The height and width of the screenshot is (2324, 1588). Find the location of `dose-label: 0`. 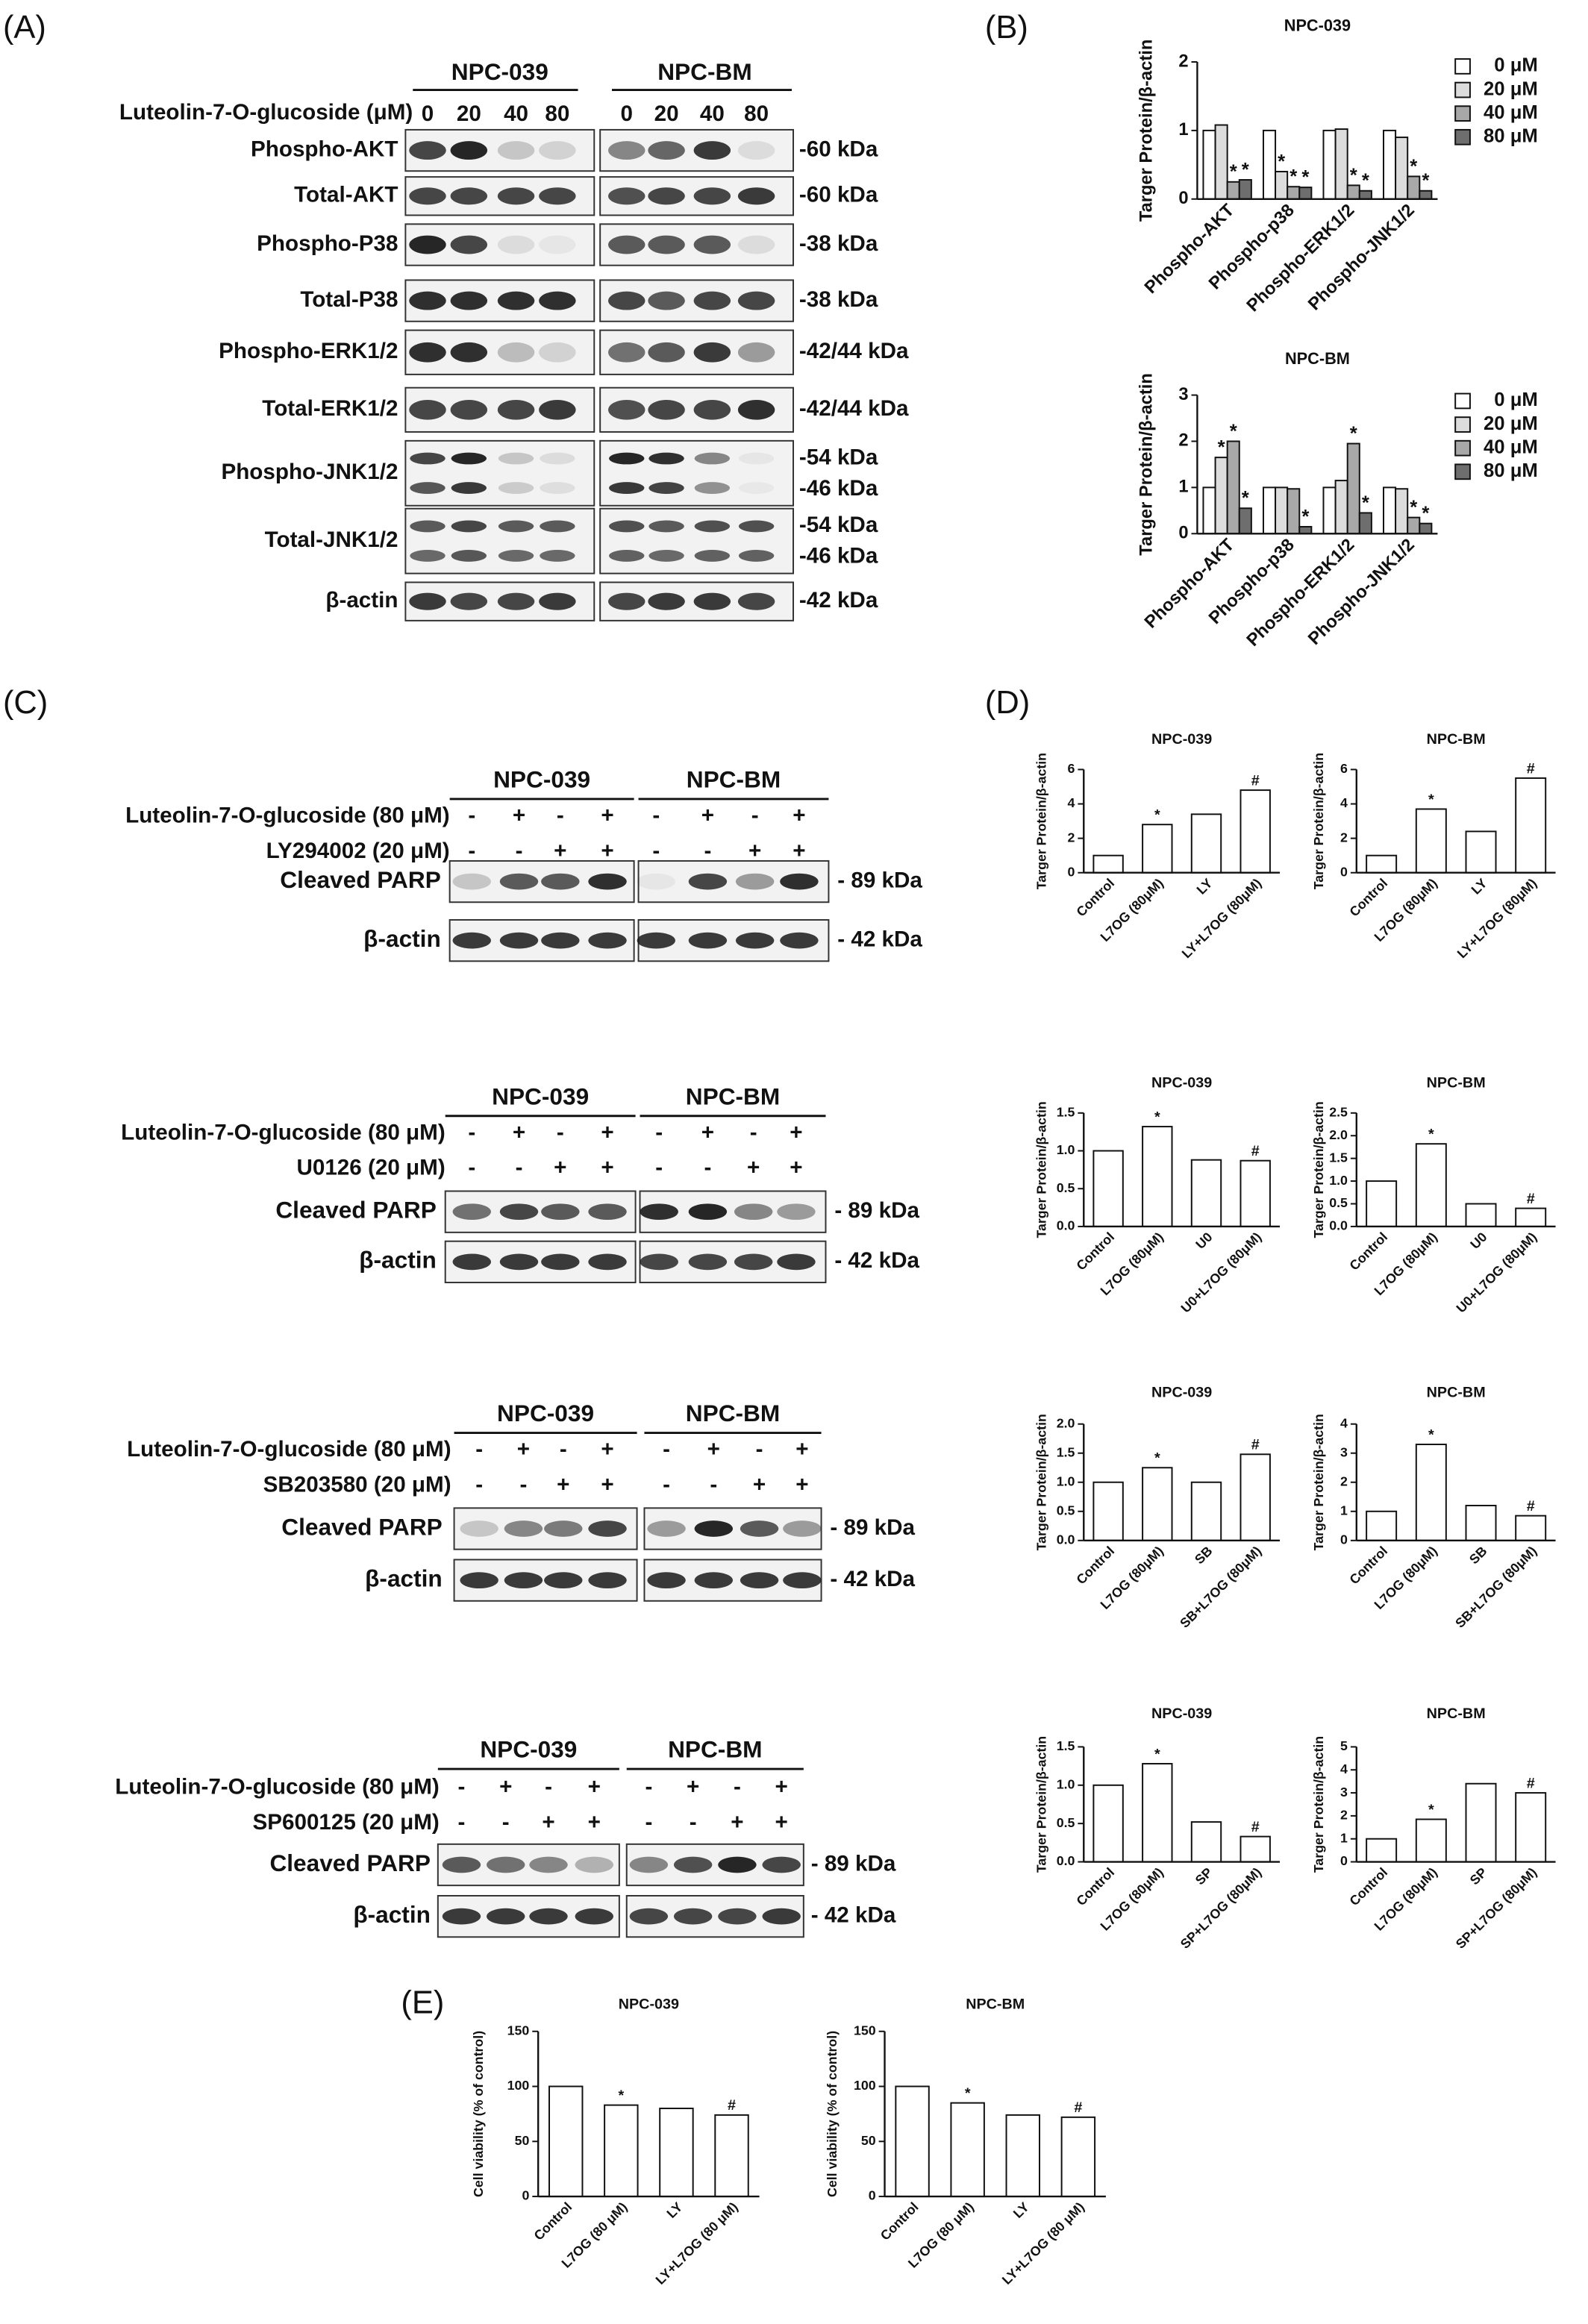

dose-label: 0 is located at coordinates (428, 113).